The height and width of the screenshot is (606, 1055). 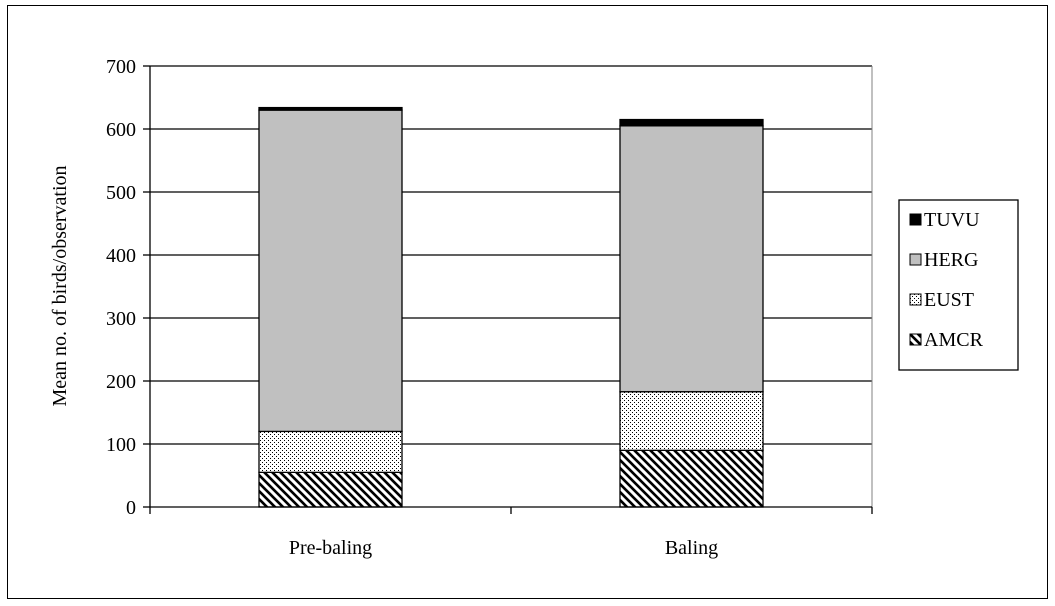 I want to click on legend-label-amcr: AMCR, so click(x=954, y=340).